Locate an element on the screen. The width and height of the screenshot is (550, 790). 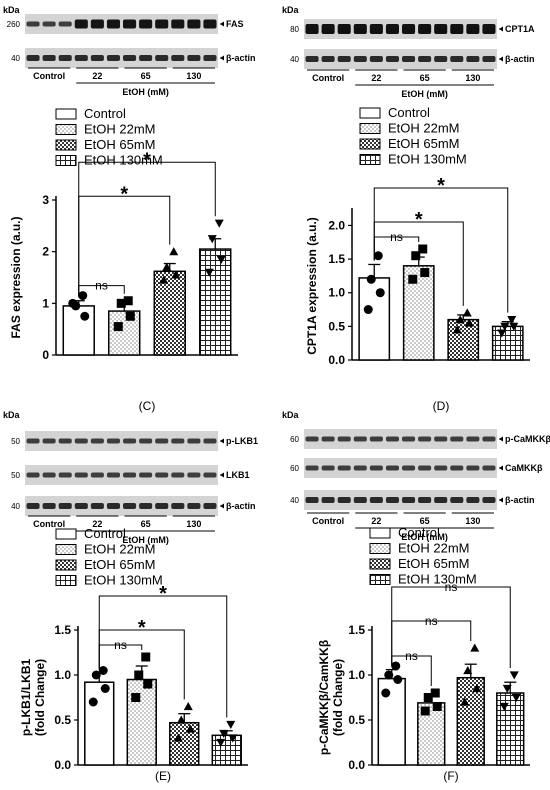
y-axis-label: p-CaMKKβ/CamKKβ(fold Change) is located at coordinates (331, 697).